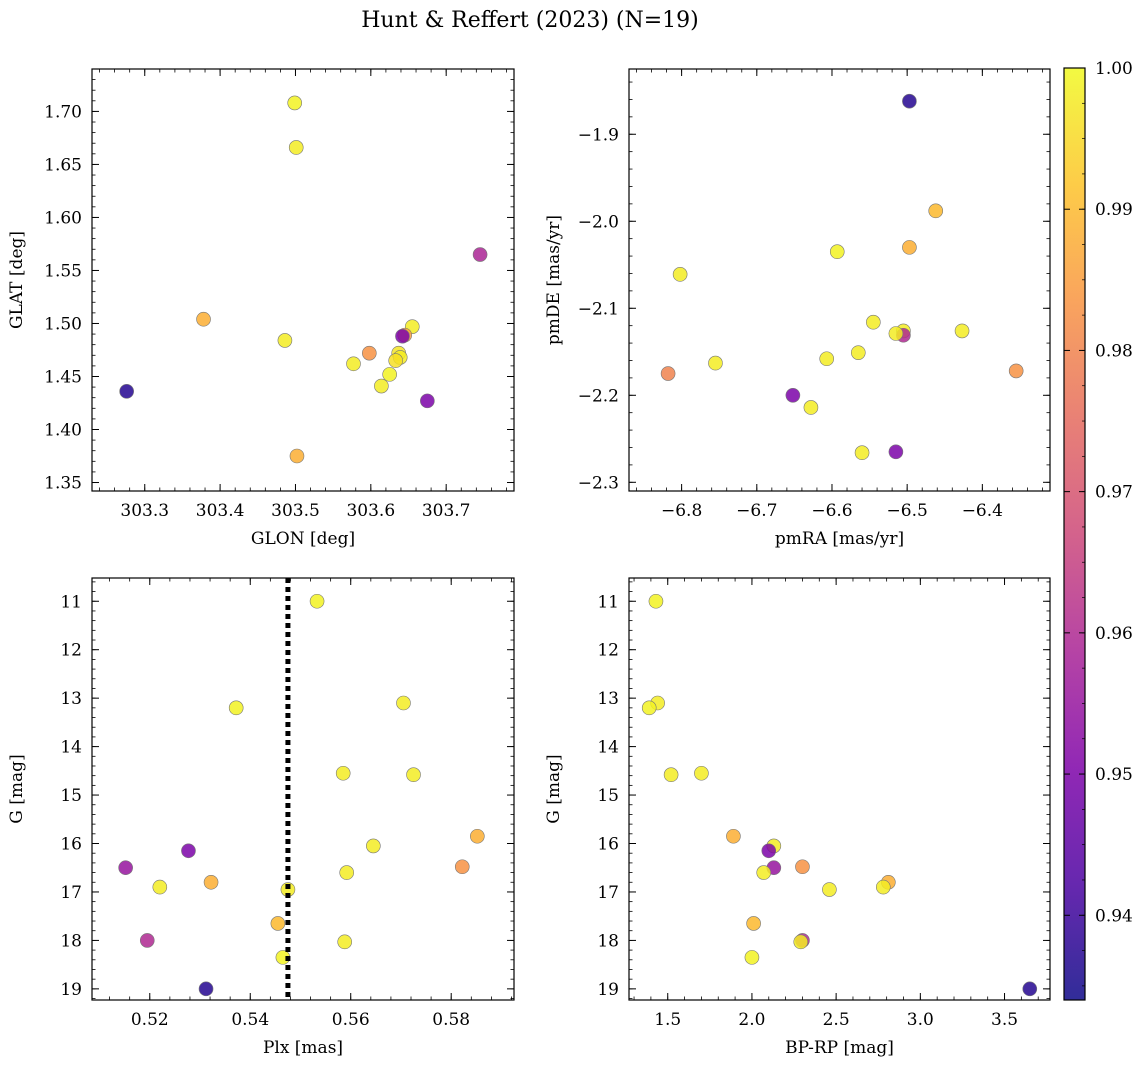  What do you see at coordinates (1098, 530) in the screenshot?
I see `colorbar: 0.94 0.95 0.96 0.97 0.98 0.99 1.00` at bounding box center [1098, 530].